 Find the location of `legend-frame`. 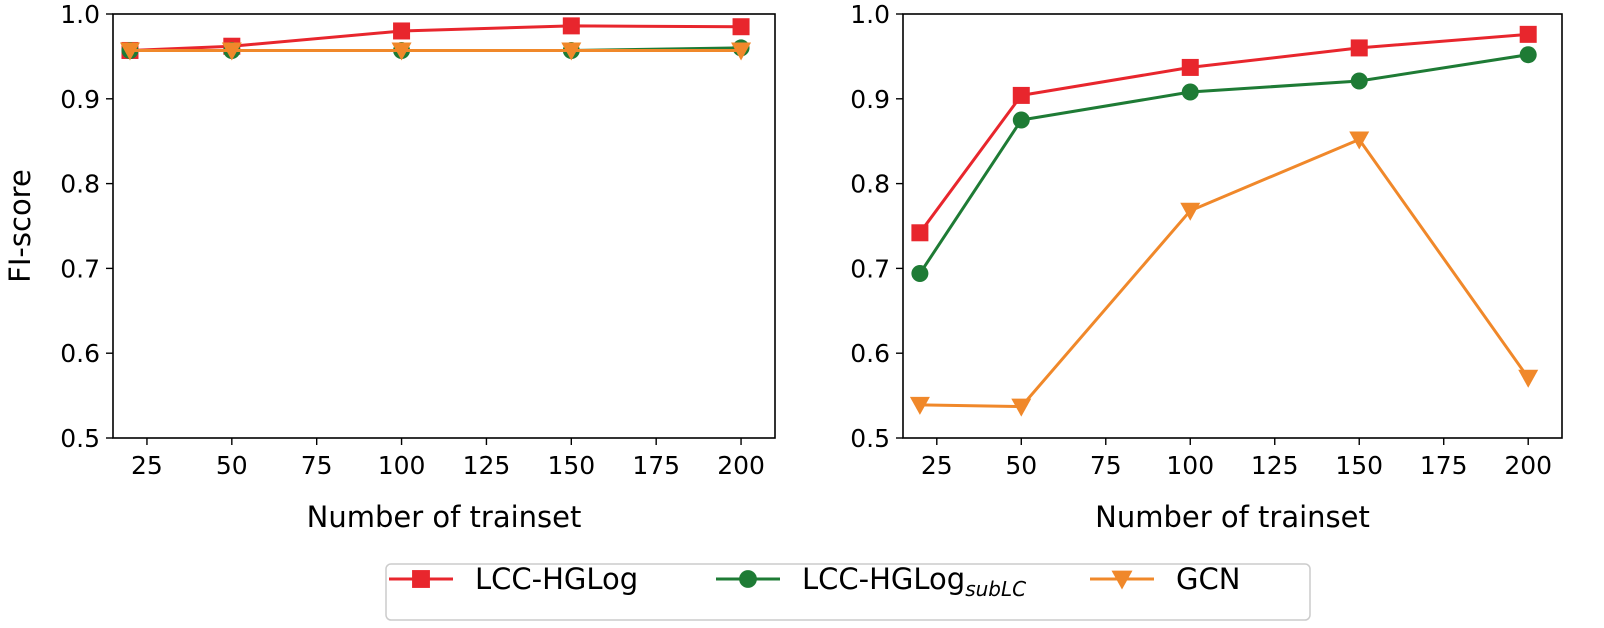

legend-frame is located at coordinates (848, 592).